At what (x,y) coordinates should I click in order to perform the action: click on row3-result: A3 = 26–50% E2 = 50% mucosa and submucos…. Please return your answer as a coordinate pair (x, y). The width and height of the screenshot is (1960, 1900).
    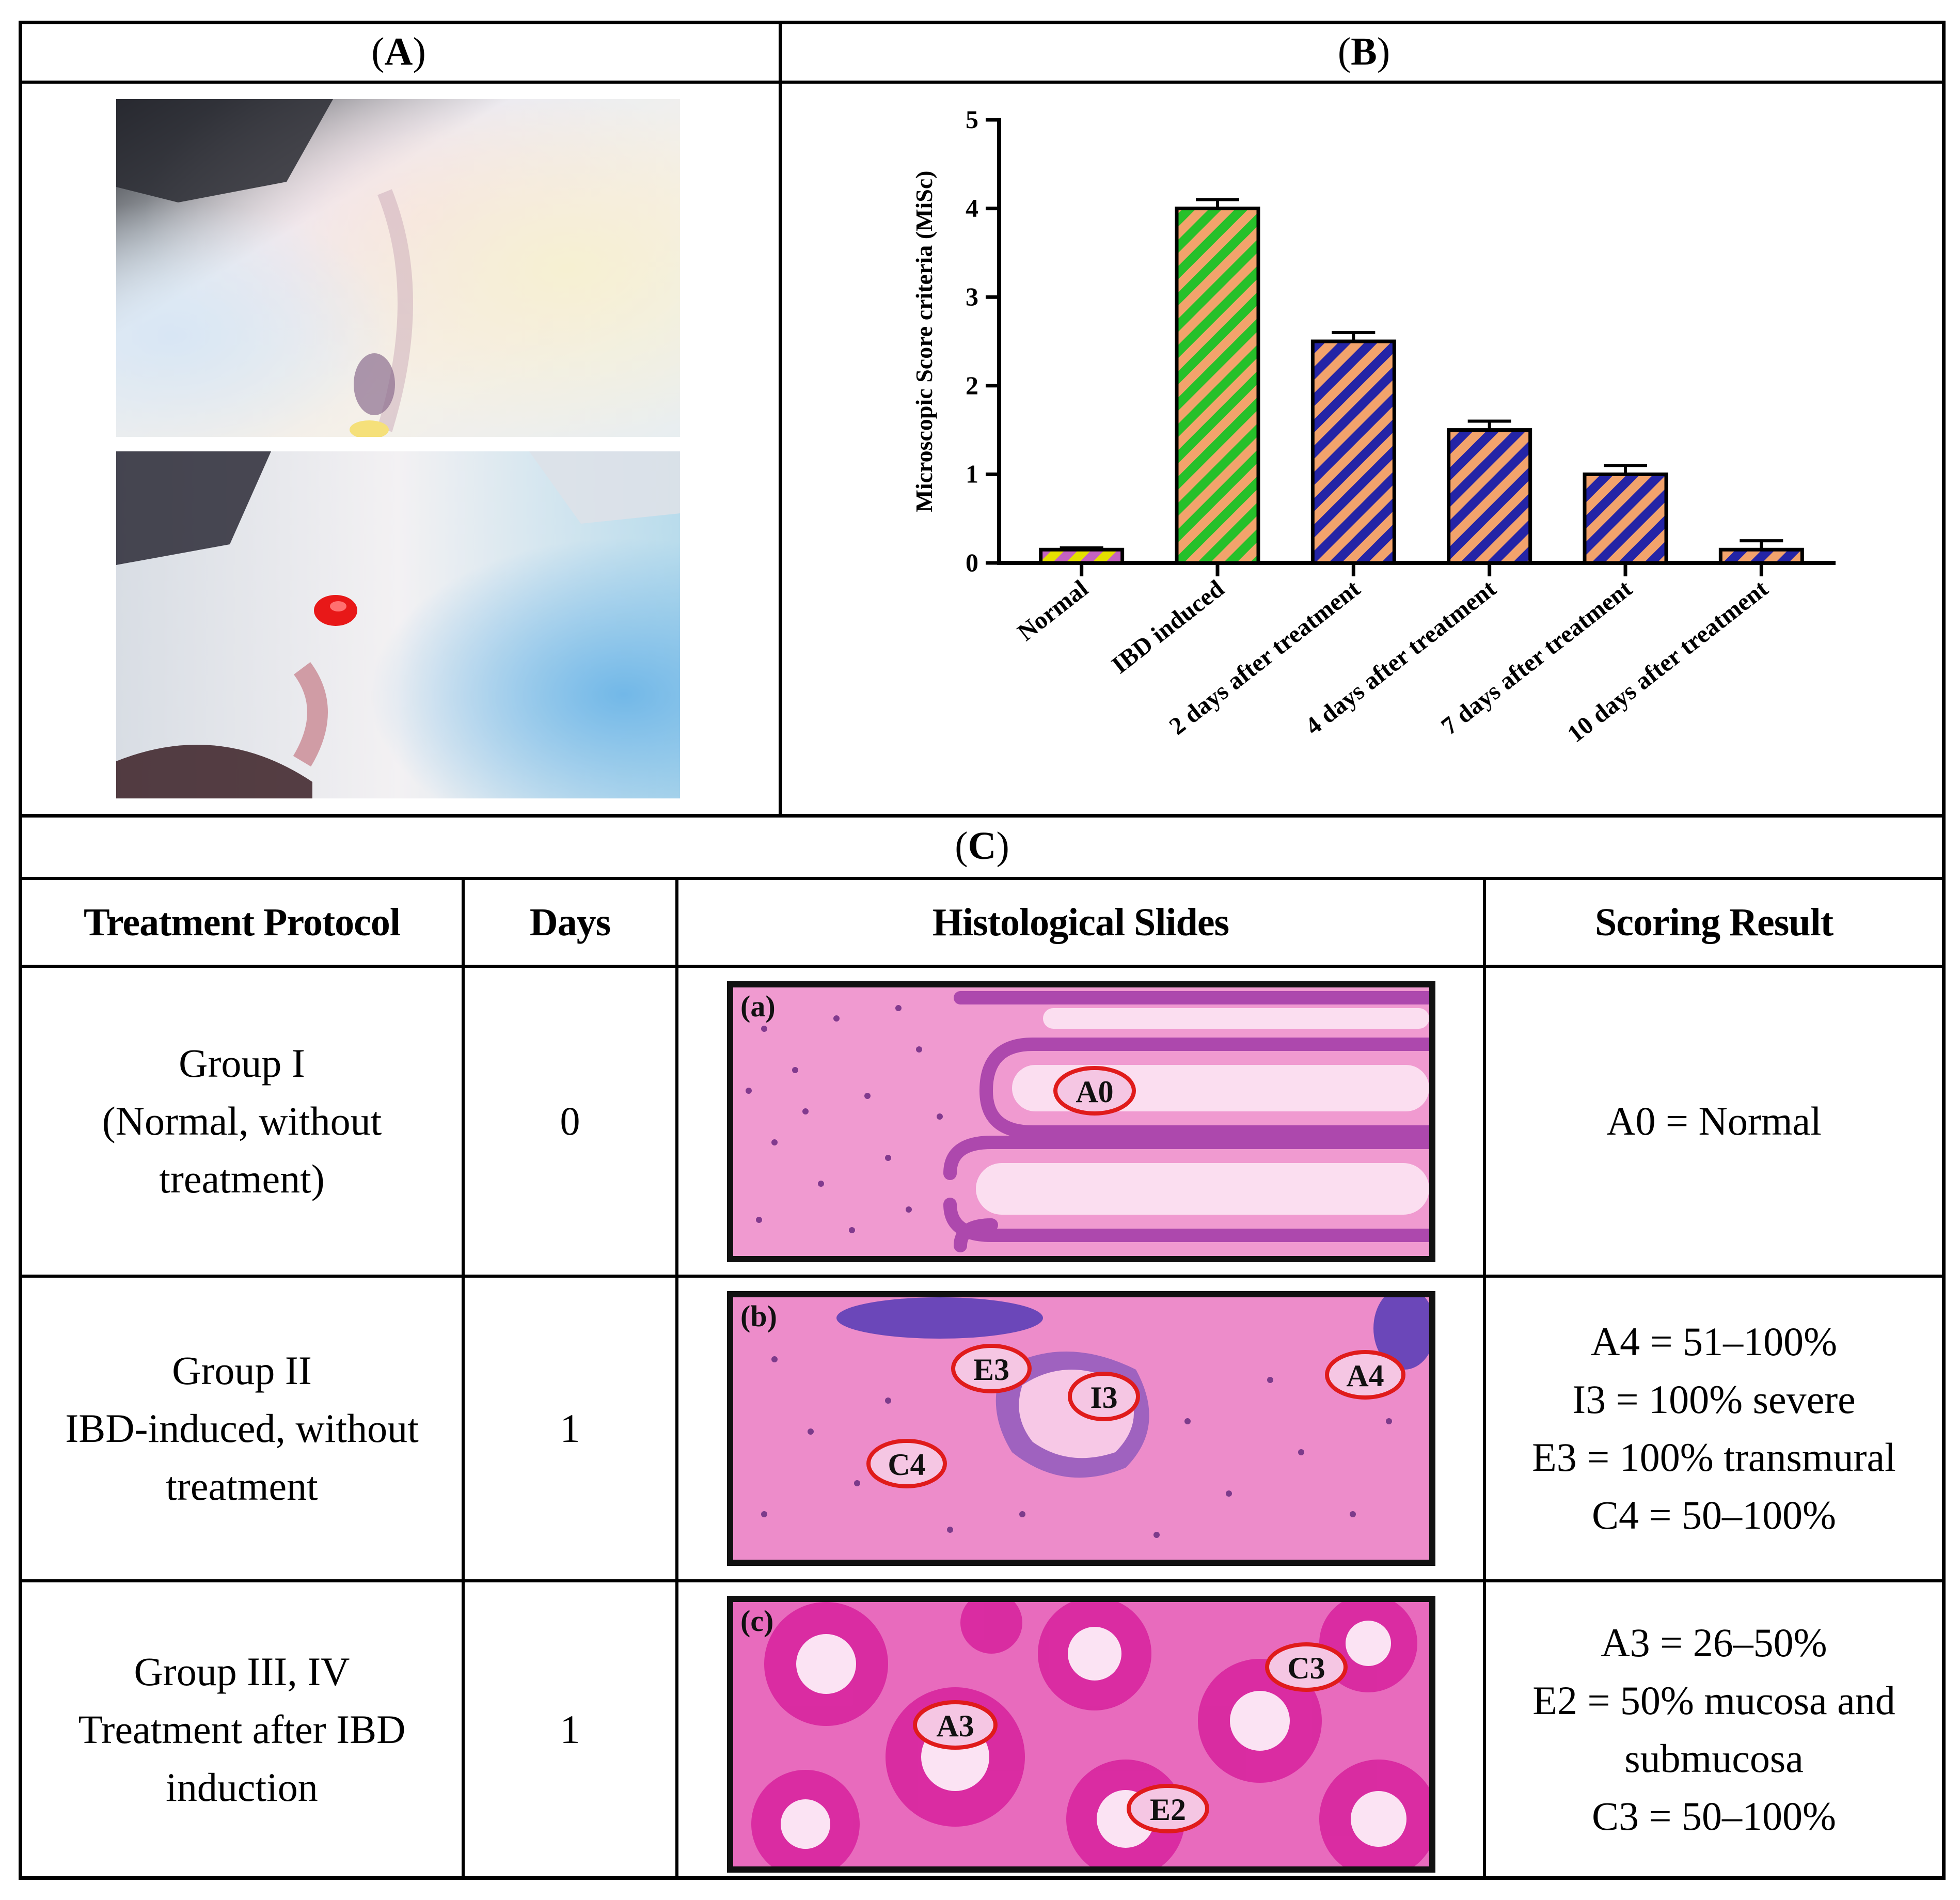
    Looking at the image, I should click on (1714, 1729).